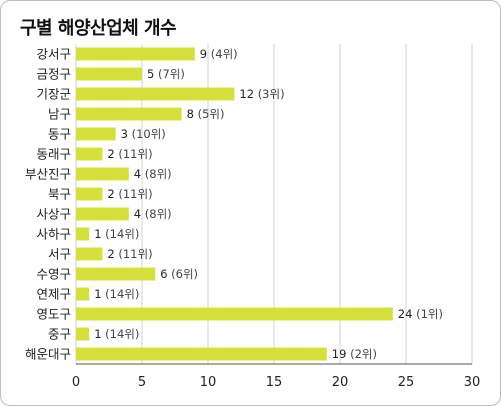 The width and height of the screenshot is (501, 406). What do you see at coordinates (420, 314) in the screenshot?
I see `data-label: 24 (1위)` at bounding box center [420, 314].